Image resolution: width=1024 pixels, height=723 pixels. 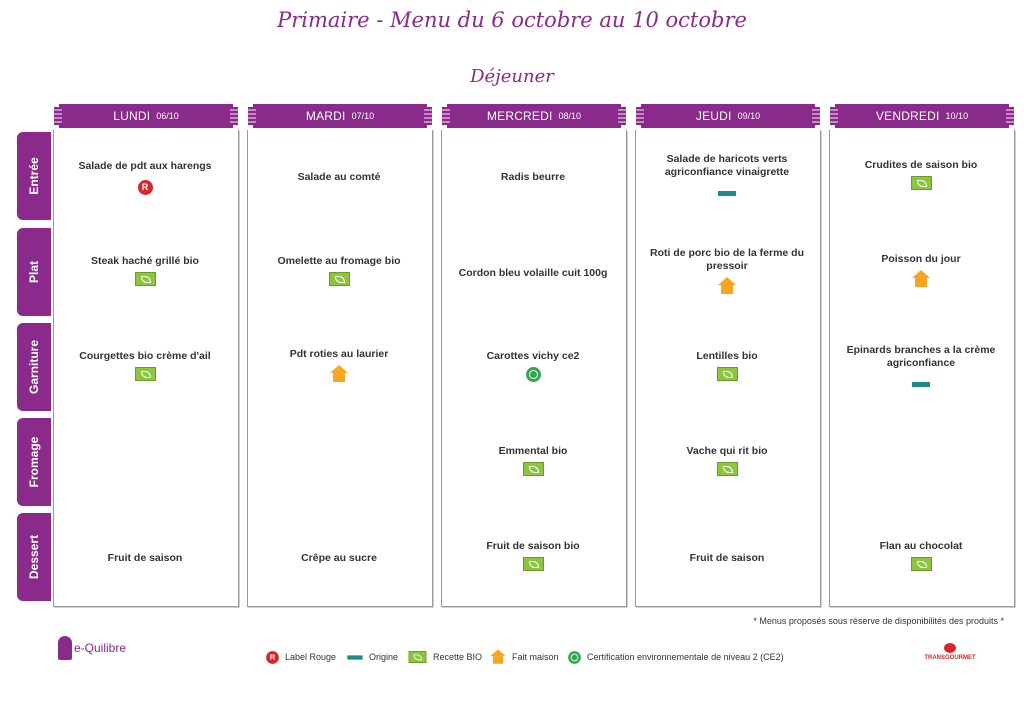 I want to click on day-header: JEUDI 09/10, so click(x=728, y=116).